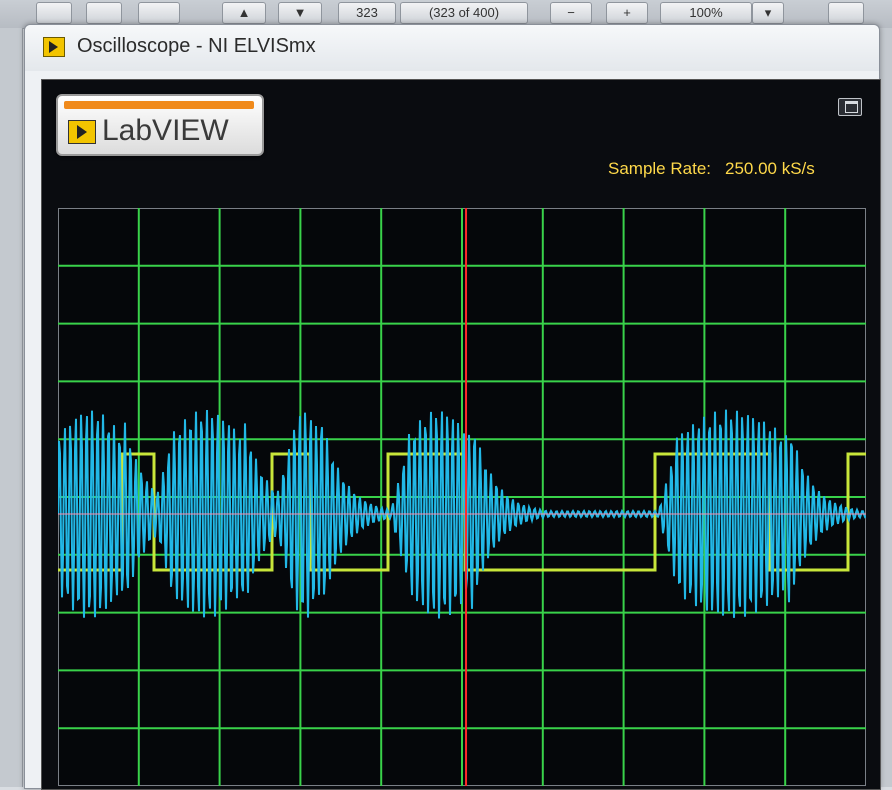  What do you see at coordinates (659, 168) in the screenshot?
I see `sample-rate-label: Sample Rate:` at bounding box center [659, 168].